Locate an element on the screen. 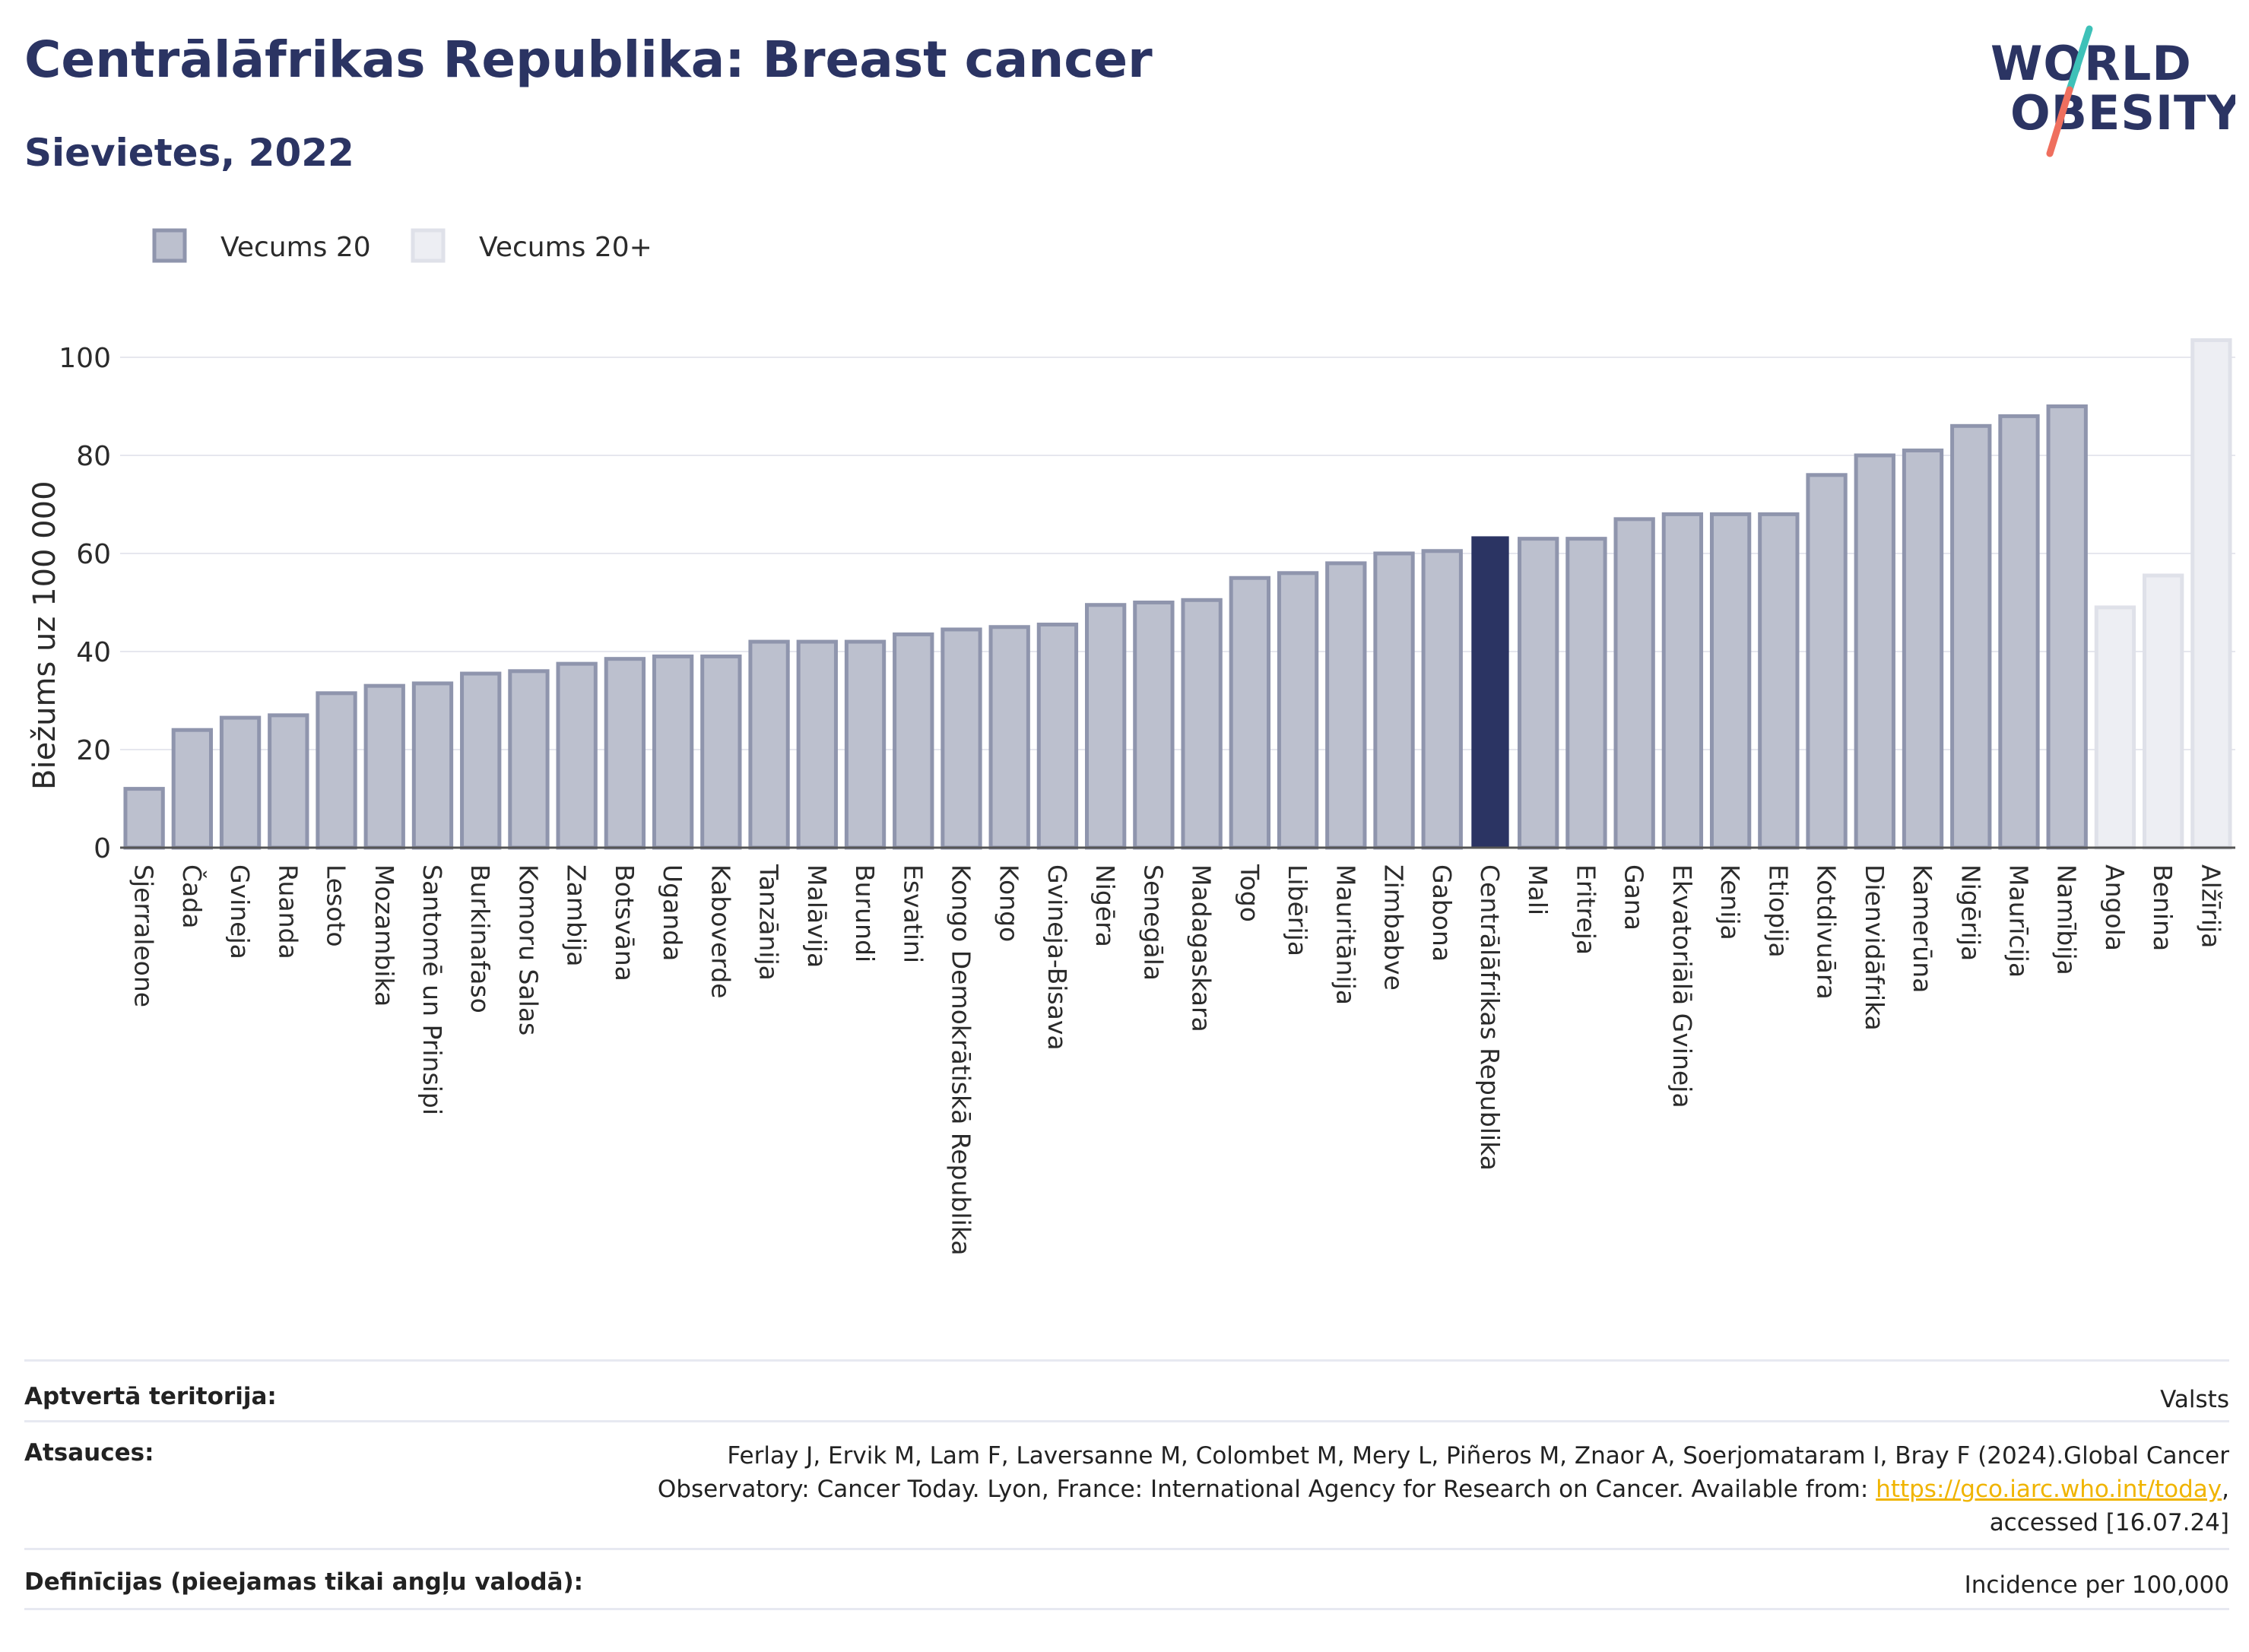 The image size is (2249, 1652). x-tick-label: Kamerūna is located at coordinates (1922, 928).